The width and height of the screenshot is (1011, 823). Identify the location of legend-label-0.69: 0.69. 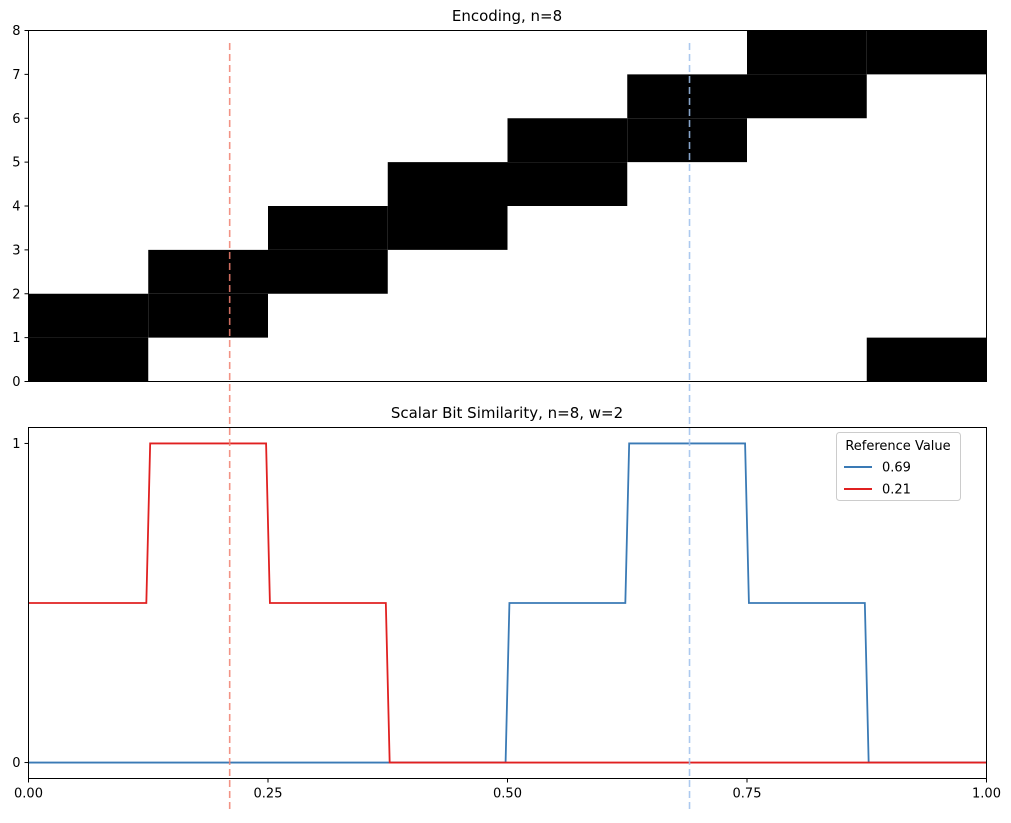
(896, 468).